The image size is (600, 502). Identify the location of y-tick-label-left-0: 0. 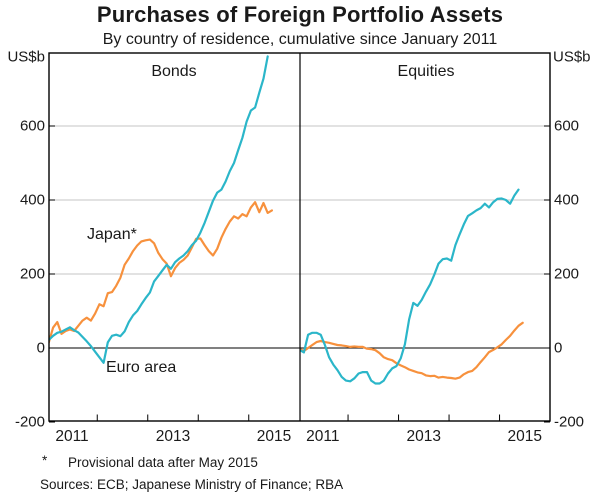
(40, 348).